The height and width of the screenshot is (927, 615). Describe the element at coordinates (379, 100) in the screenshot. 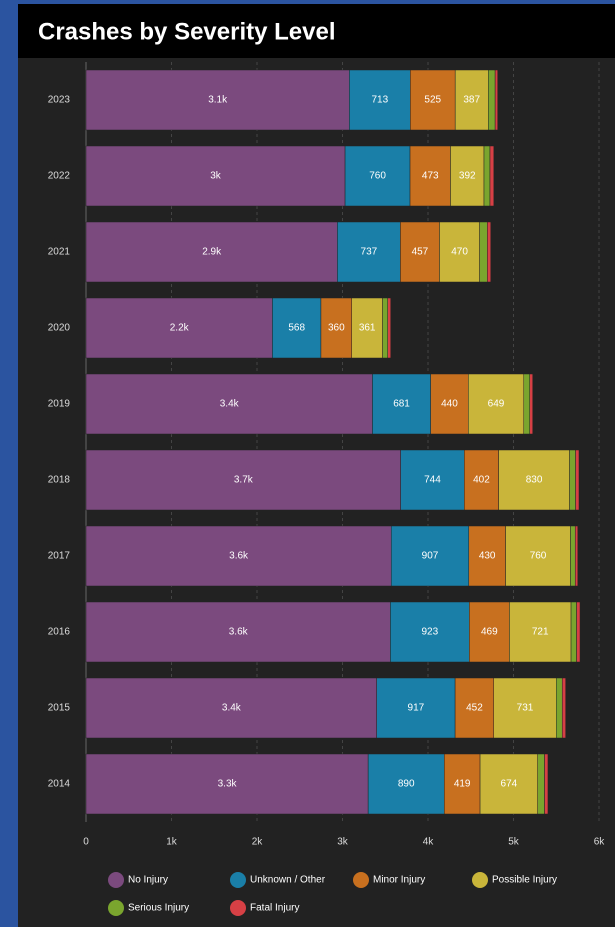

I see `value-label: 713` at that location.